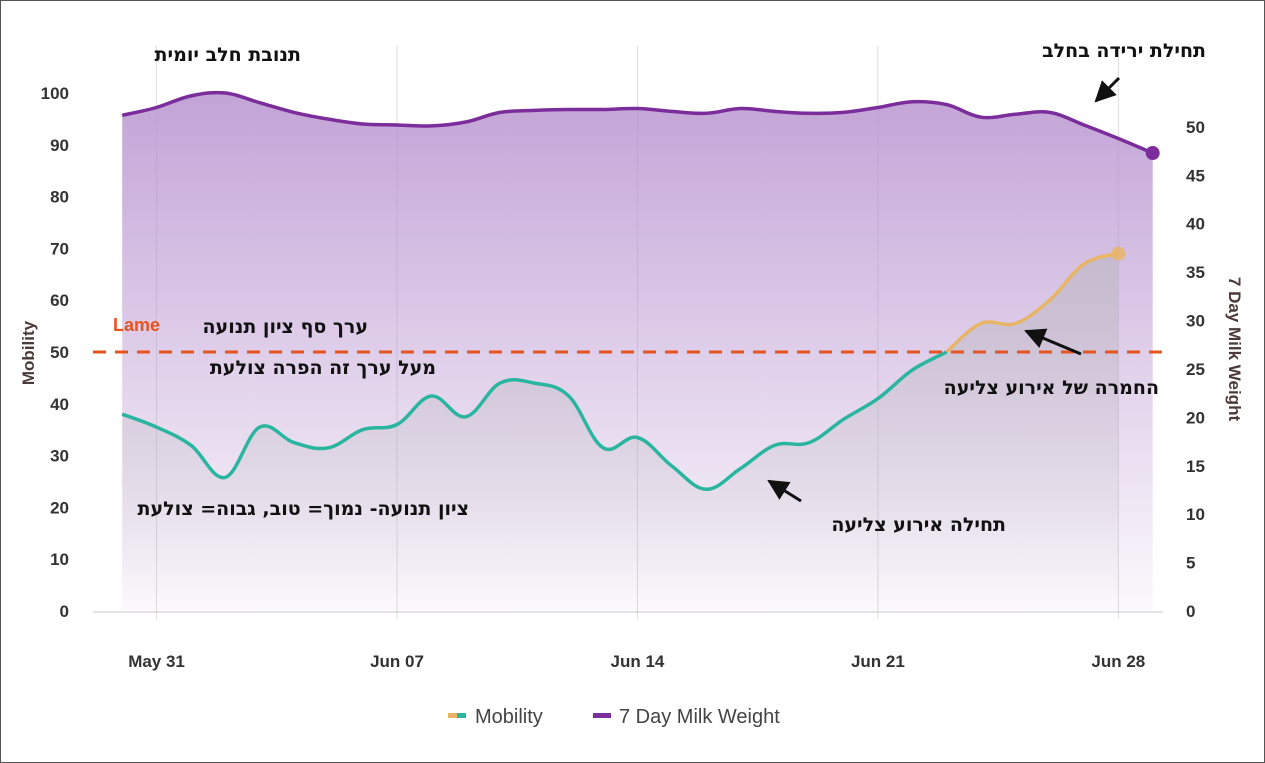  I want to click on y-right-tick-9: 45, so click(1195, 175).